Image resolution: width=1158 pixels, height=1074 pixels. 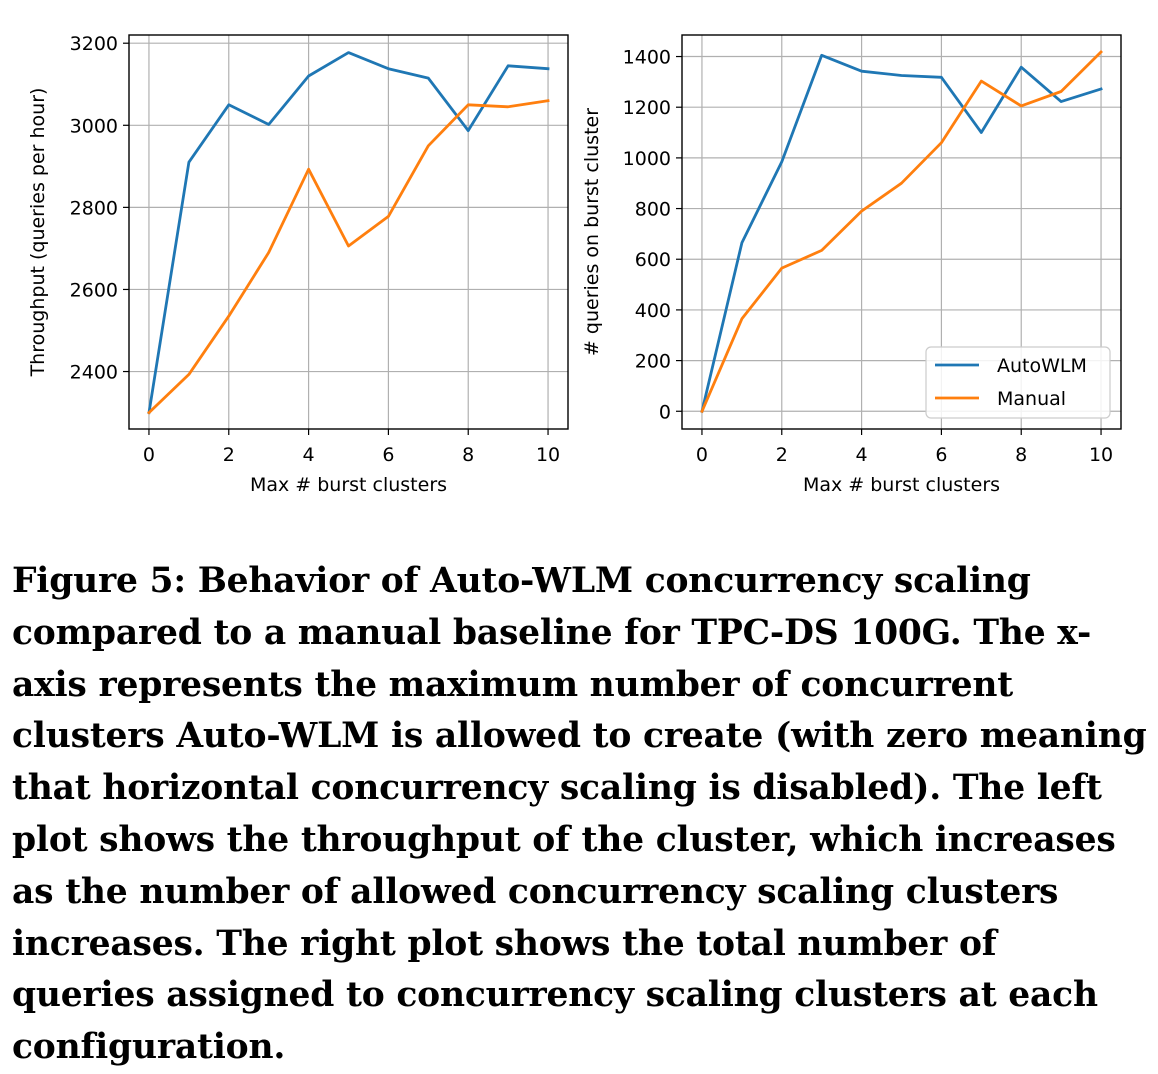 What do you see at coordinates (94, 290) in the screenshot?
I see `y-tick-label: 2600` at bounding box center [94, 290].